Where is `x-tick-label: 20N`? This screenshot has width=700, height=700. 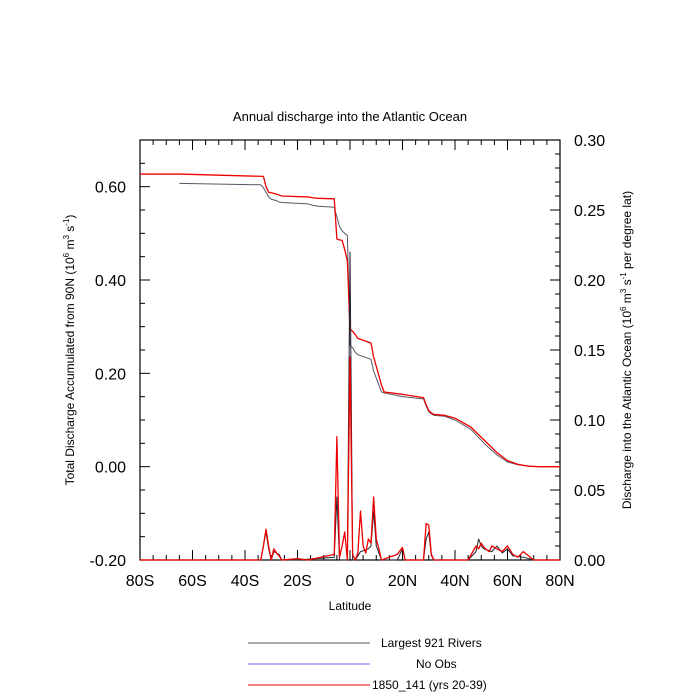
x-tick-label: 20N is located at coordinates (402, 581).